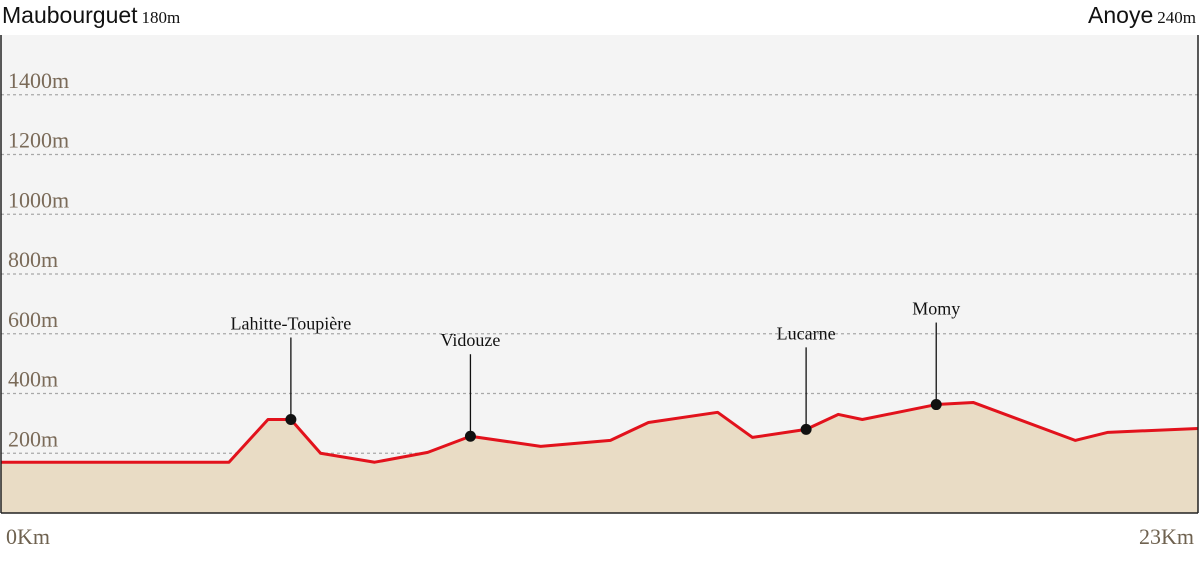 The image size is (1200, 561). What do you see at coordinates (470, 340) in the screenshot?
I see `waypoint-label: Vidouze` at bounding box center [470, 340].